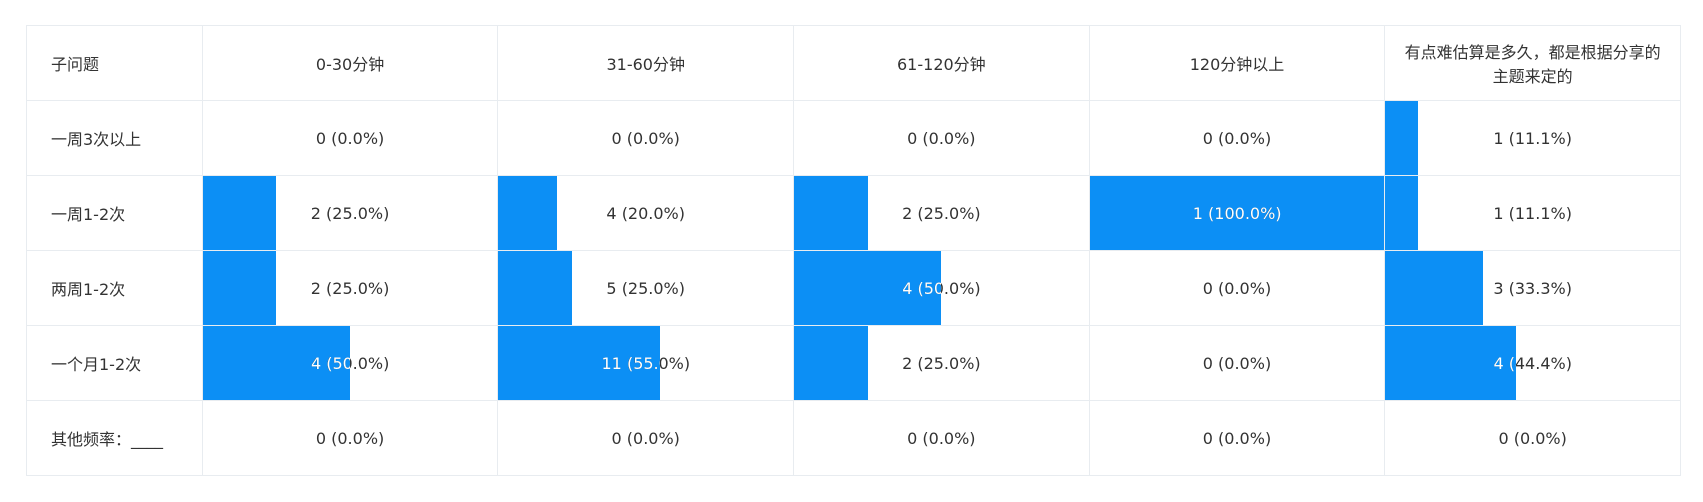  What do you see at coordinates (114, 288) in the screenshot?
I see `row-label: 两周1-2次` at bounding box center [114, 288].